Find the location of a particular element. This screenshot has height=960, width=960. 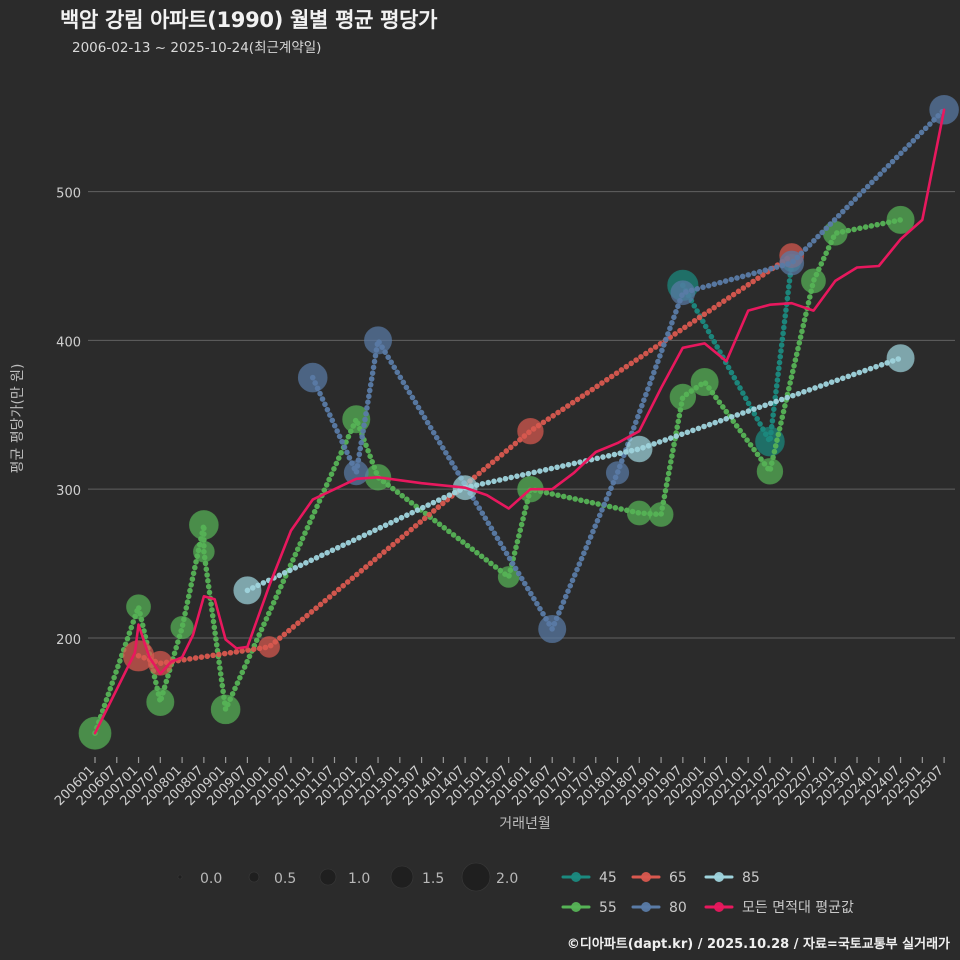

x-axis-title: 거래년월 is located at coordinates (525, 824).